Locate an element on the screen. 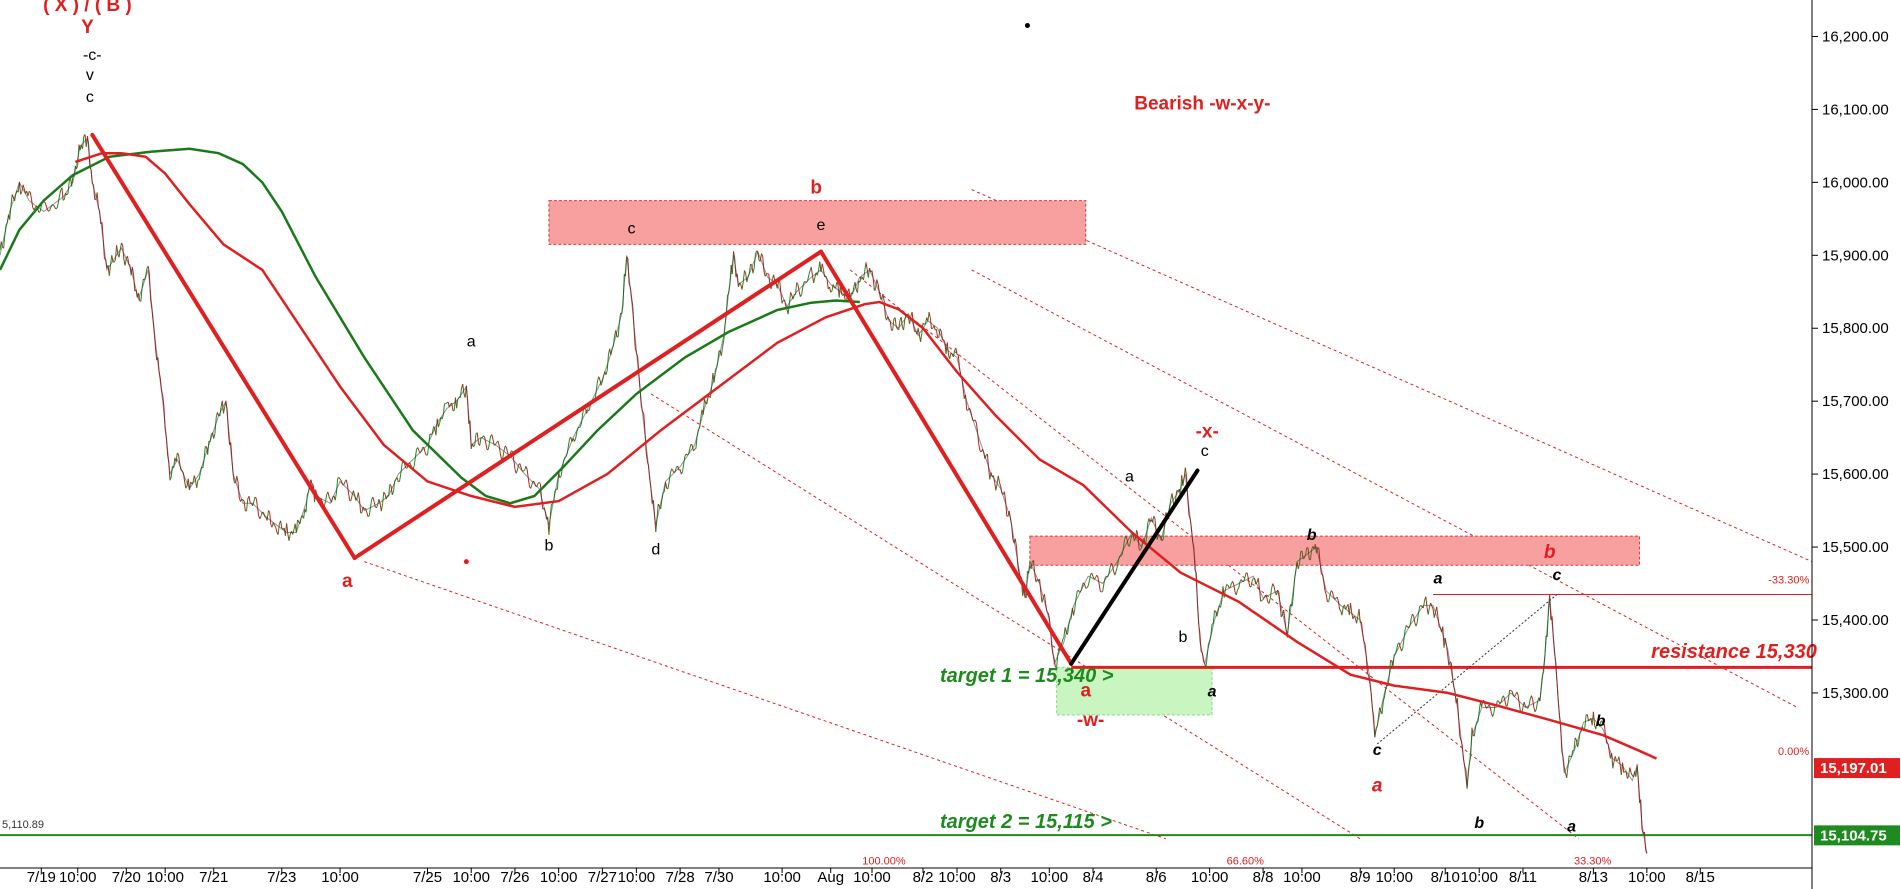 This screenshot has width=1901, height=889. wave-label-4: c is located at coordinates (90, 97).